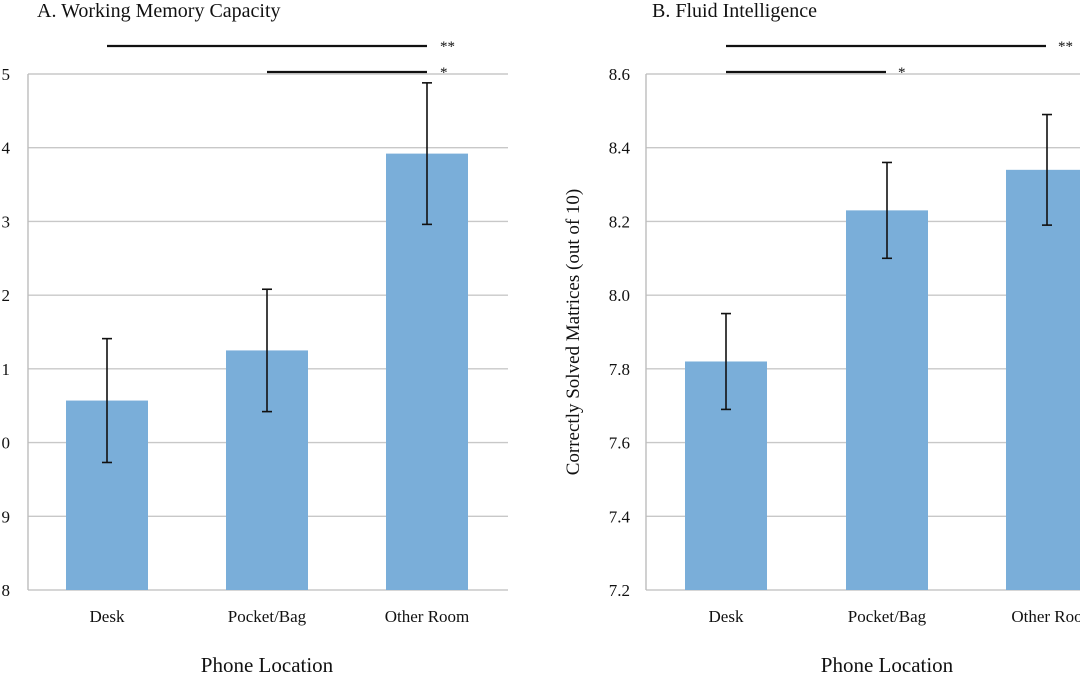  What do you see at coordinates (619, 590) in the screenshot?
I see `y-tick-label: 7.2` at bounding box center [619, 590].